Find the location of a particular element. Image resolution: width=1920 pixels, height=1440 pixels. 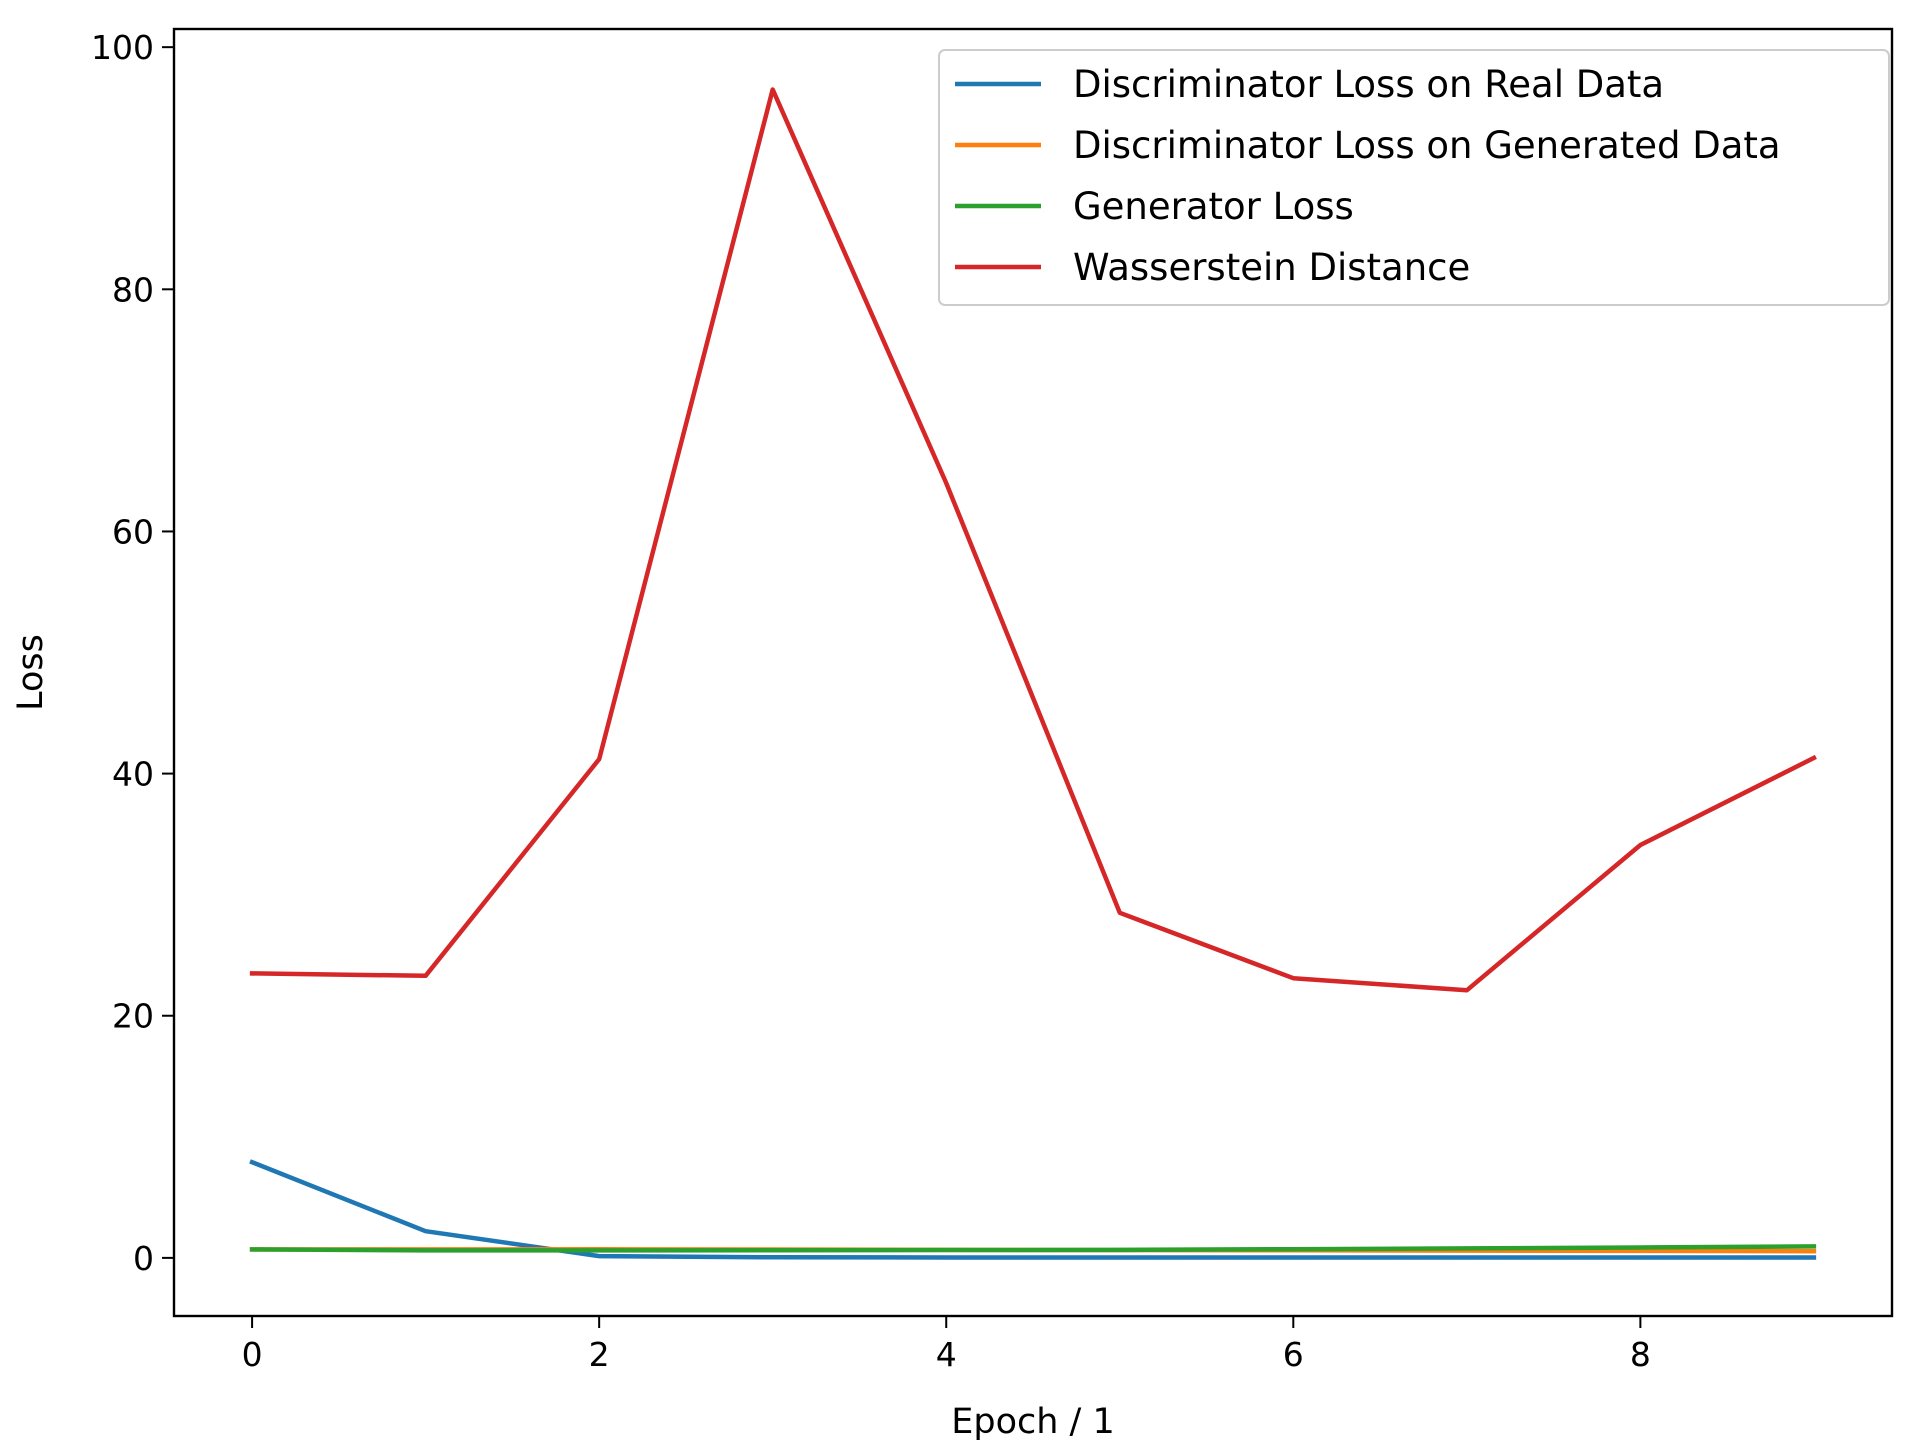

x-tick-label: 2 is located at coordinates (599, 1354).